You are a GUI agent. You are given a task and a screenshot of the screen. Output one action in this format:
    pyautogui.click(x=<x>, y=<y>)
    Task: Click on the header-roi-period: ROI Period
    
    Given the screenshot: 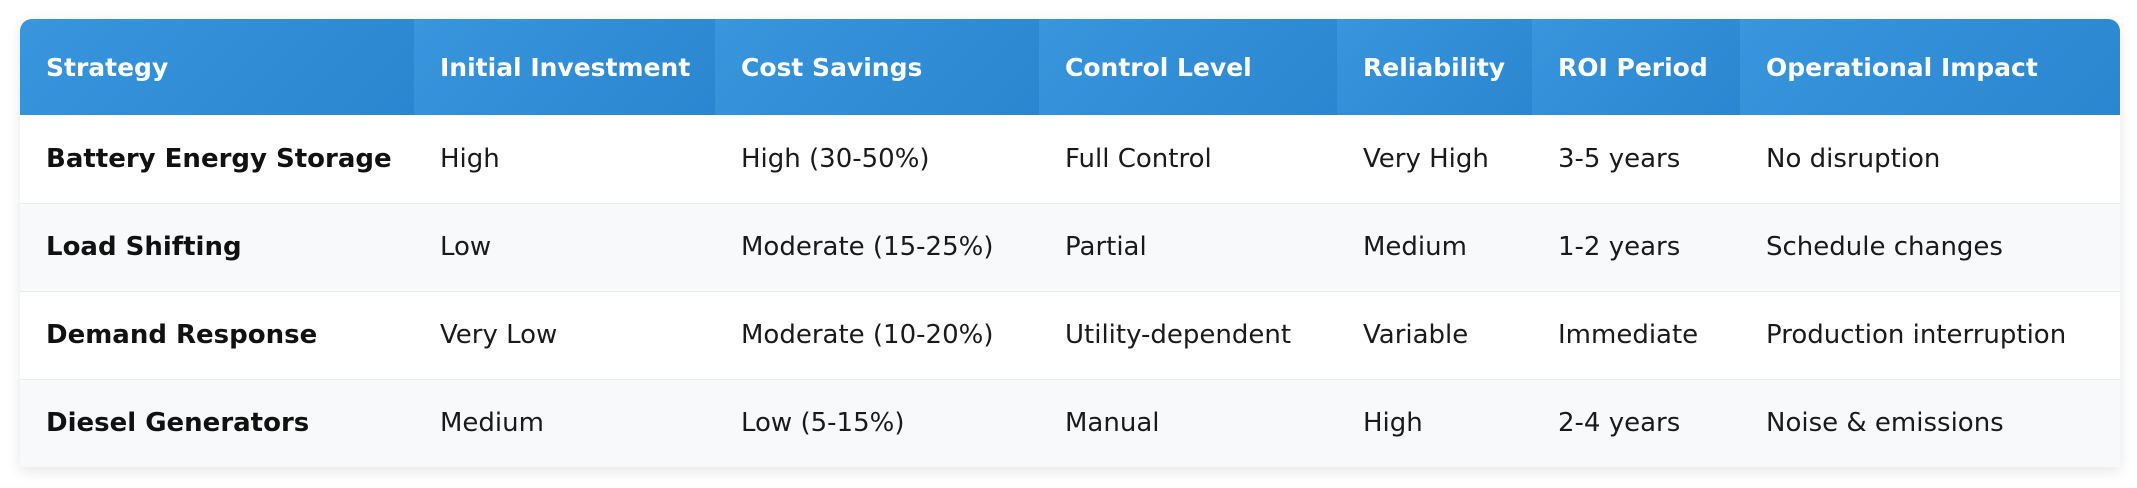 What is the action you would take?
    pyautogui.click(x=1636, y=67)
    